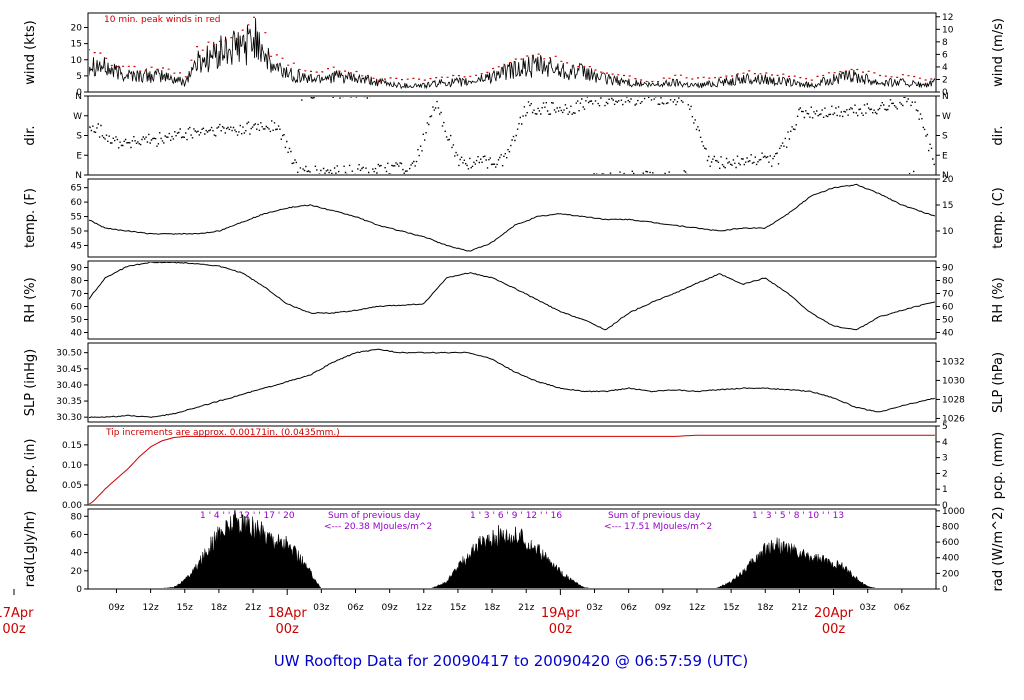 This screenshot has height=700, width=1024. I want to click on rh-left-tick-label: 80, so click(77, 282).